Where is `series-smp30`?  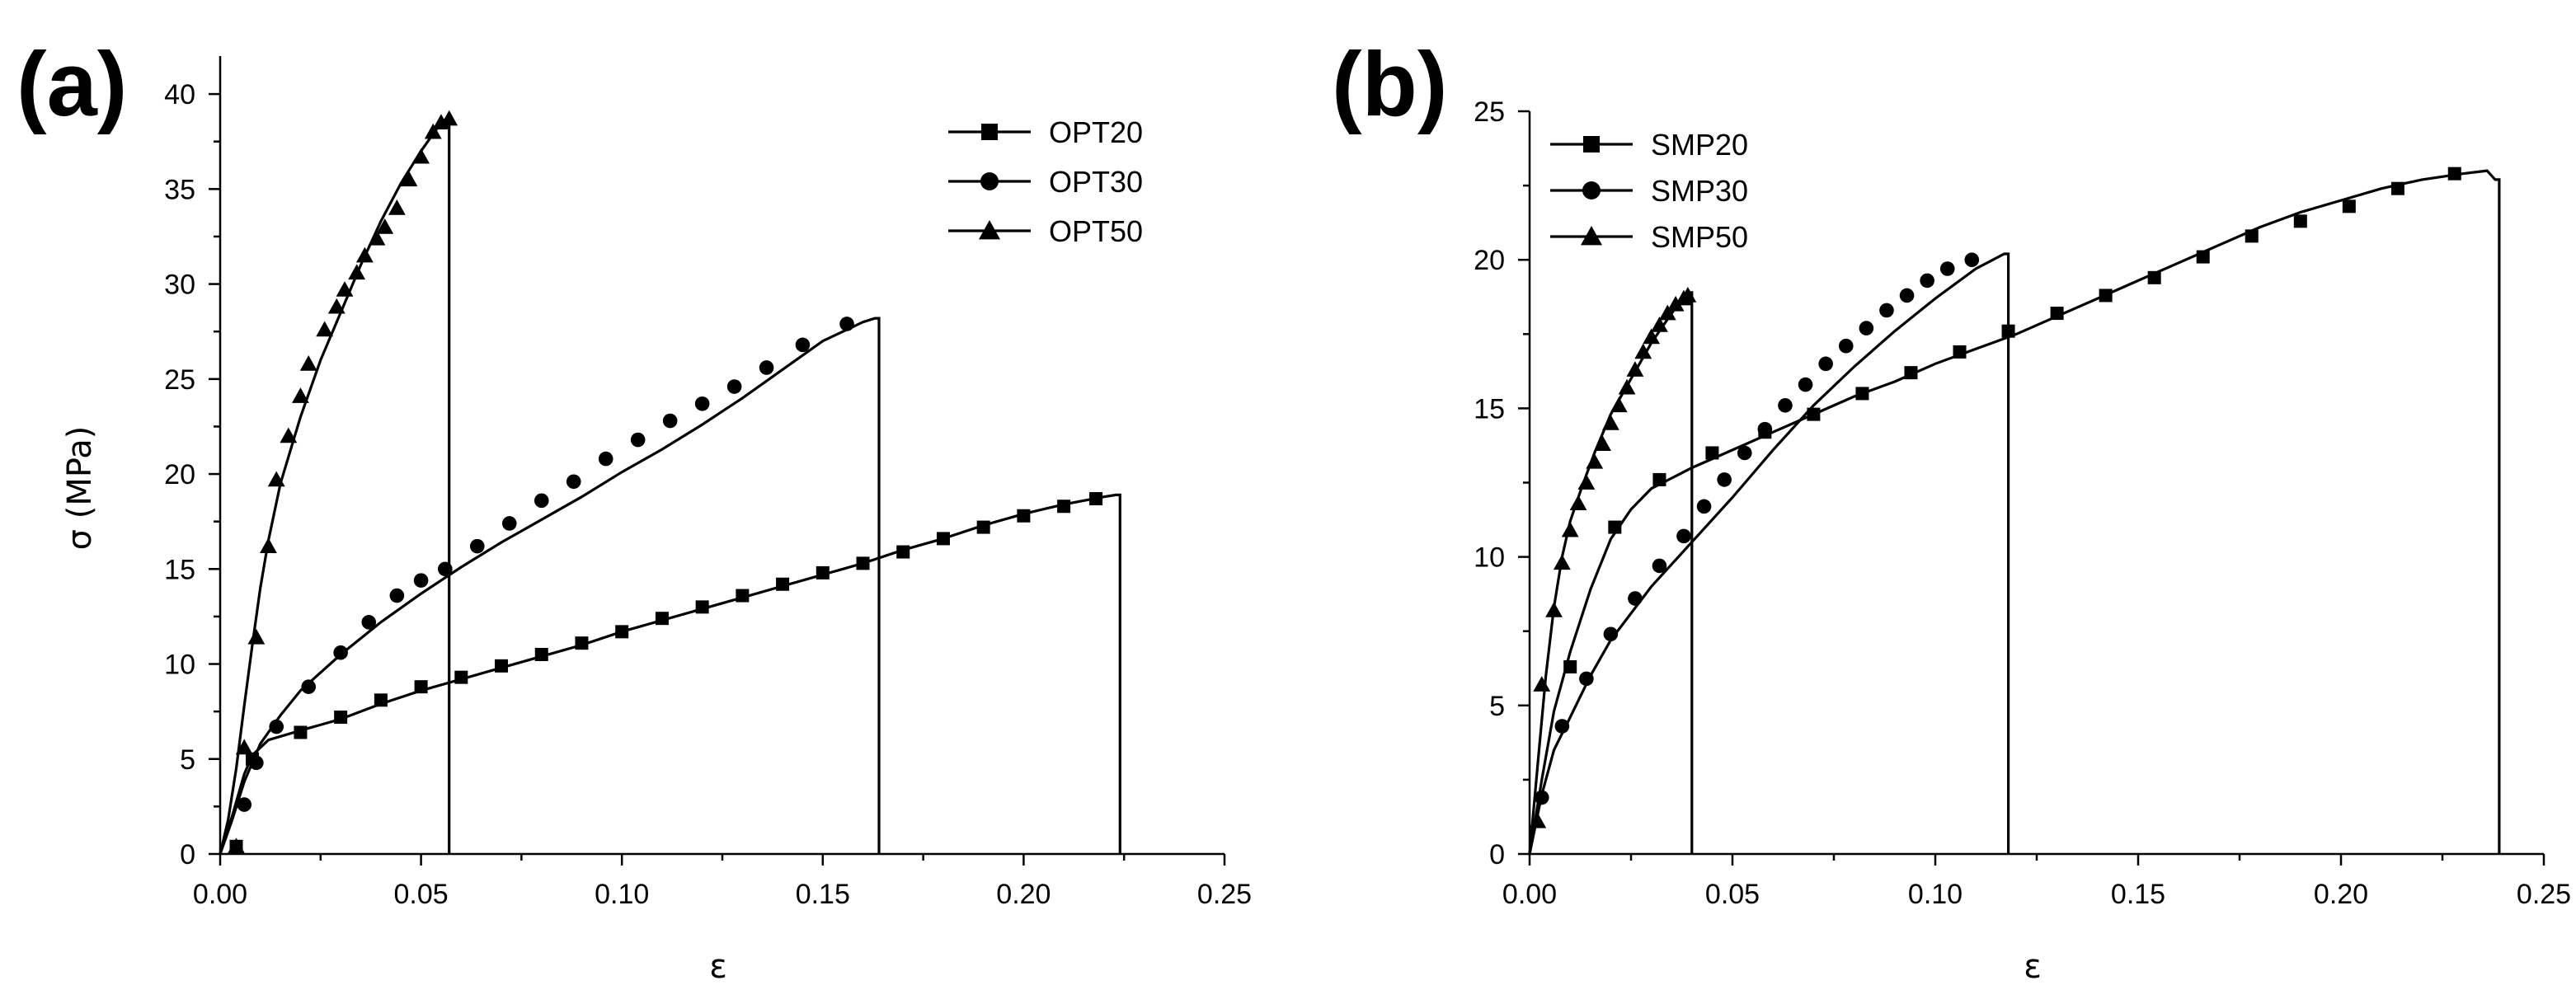
series-smp30 is located at coordinates (1769, 553).